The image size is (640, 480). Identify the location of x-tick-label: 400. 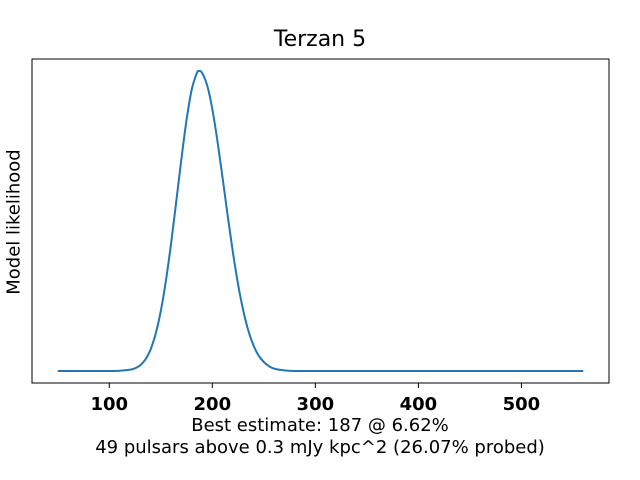
(419, 404).